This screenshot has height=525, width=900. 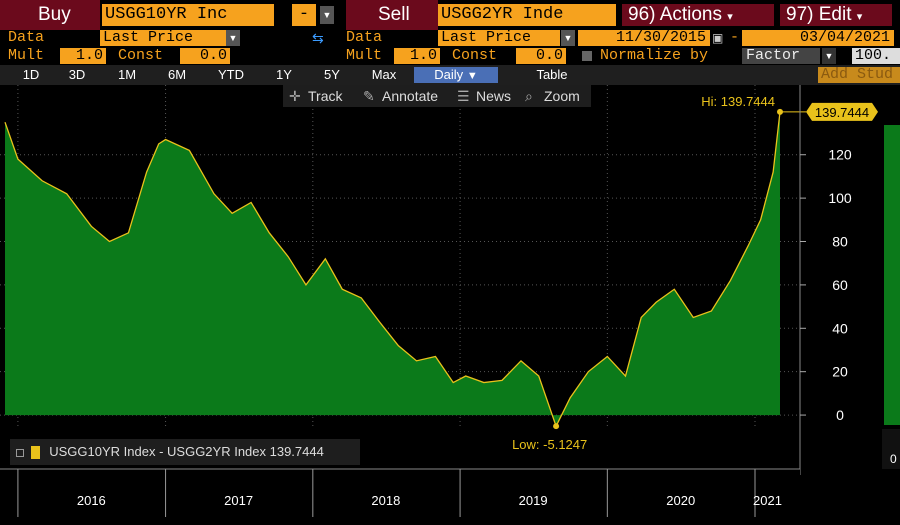 I want to click on tab-1d: 1D, so click(x=31, y=74).